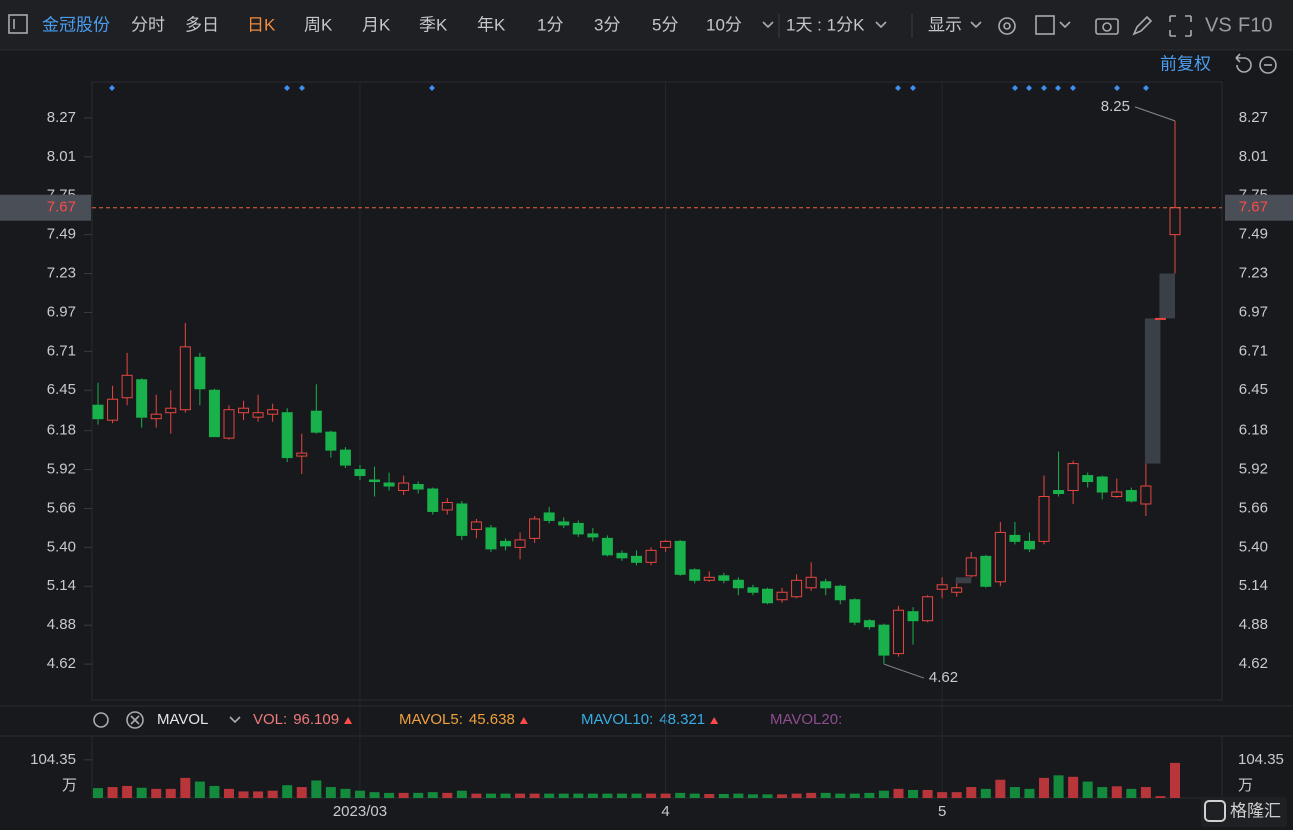  I want to click on legend-name: MAVOL5:, so click(431, 719).